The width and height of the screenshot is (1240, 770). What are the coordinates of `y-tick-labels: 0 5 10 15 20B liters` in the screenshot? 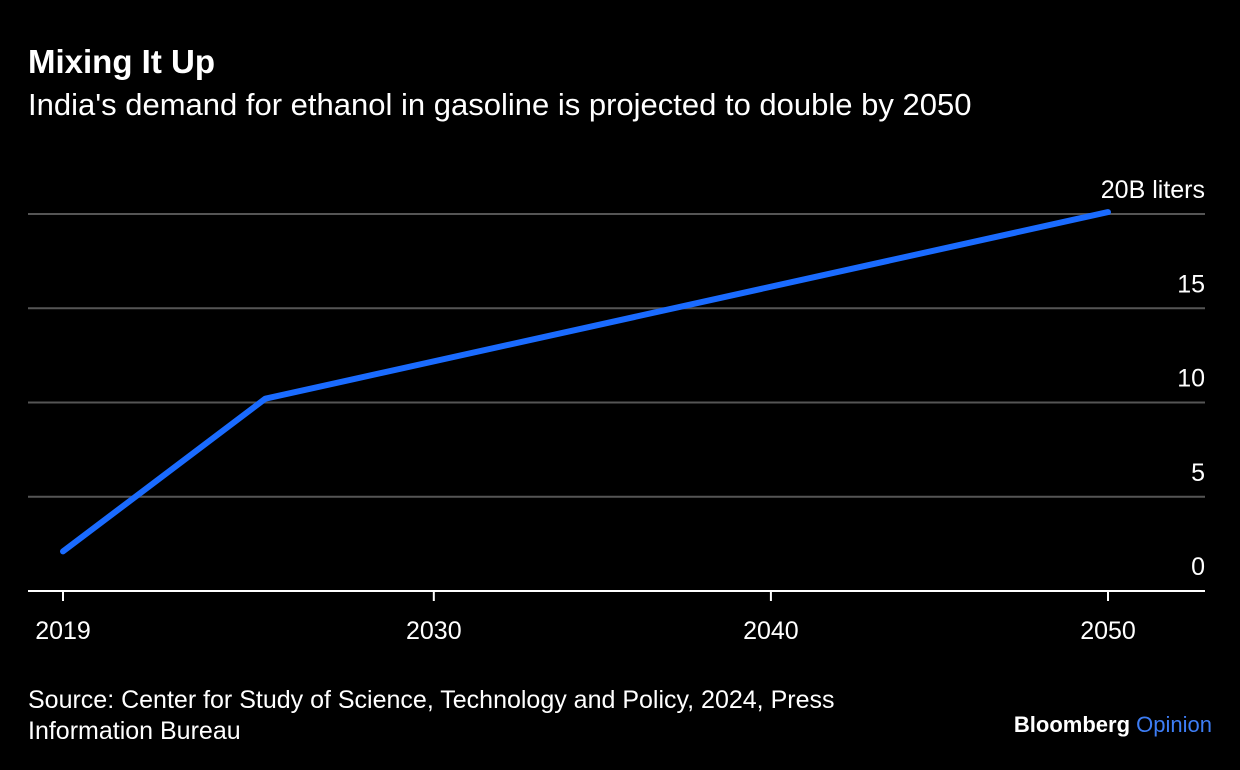 It's located at (1153, 378).